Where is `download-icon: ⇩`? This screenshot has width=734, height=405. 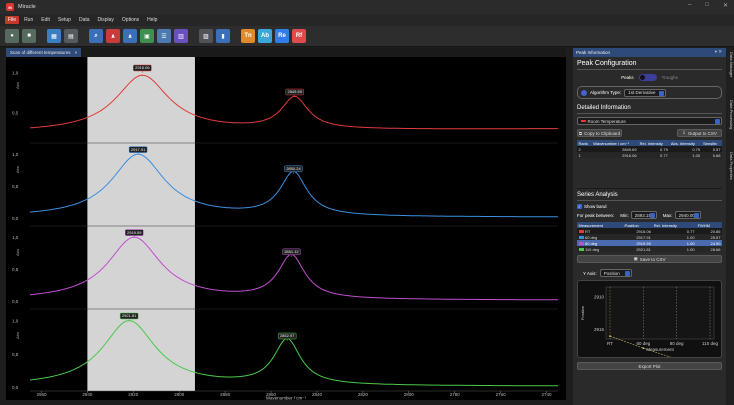
download-icon: ⇩ is located at coordinates (684, 132).